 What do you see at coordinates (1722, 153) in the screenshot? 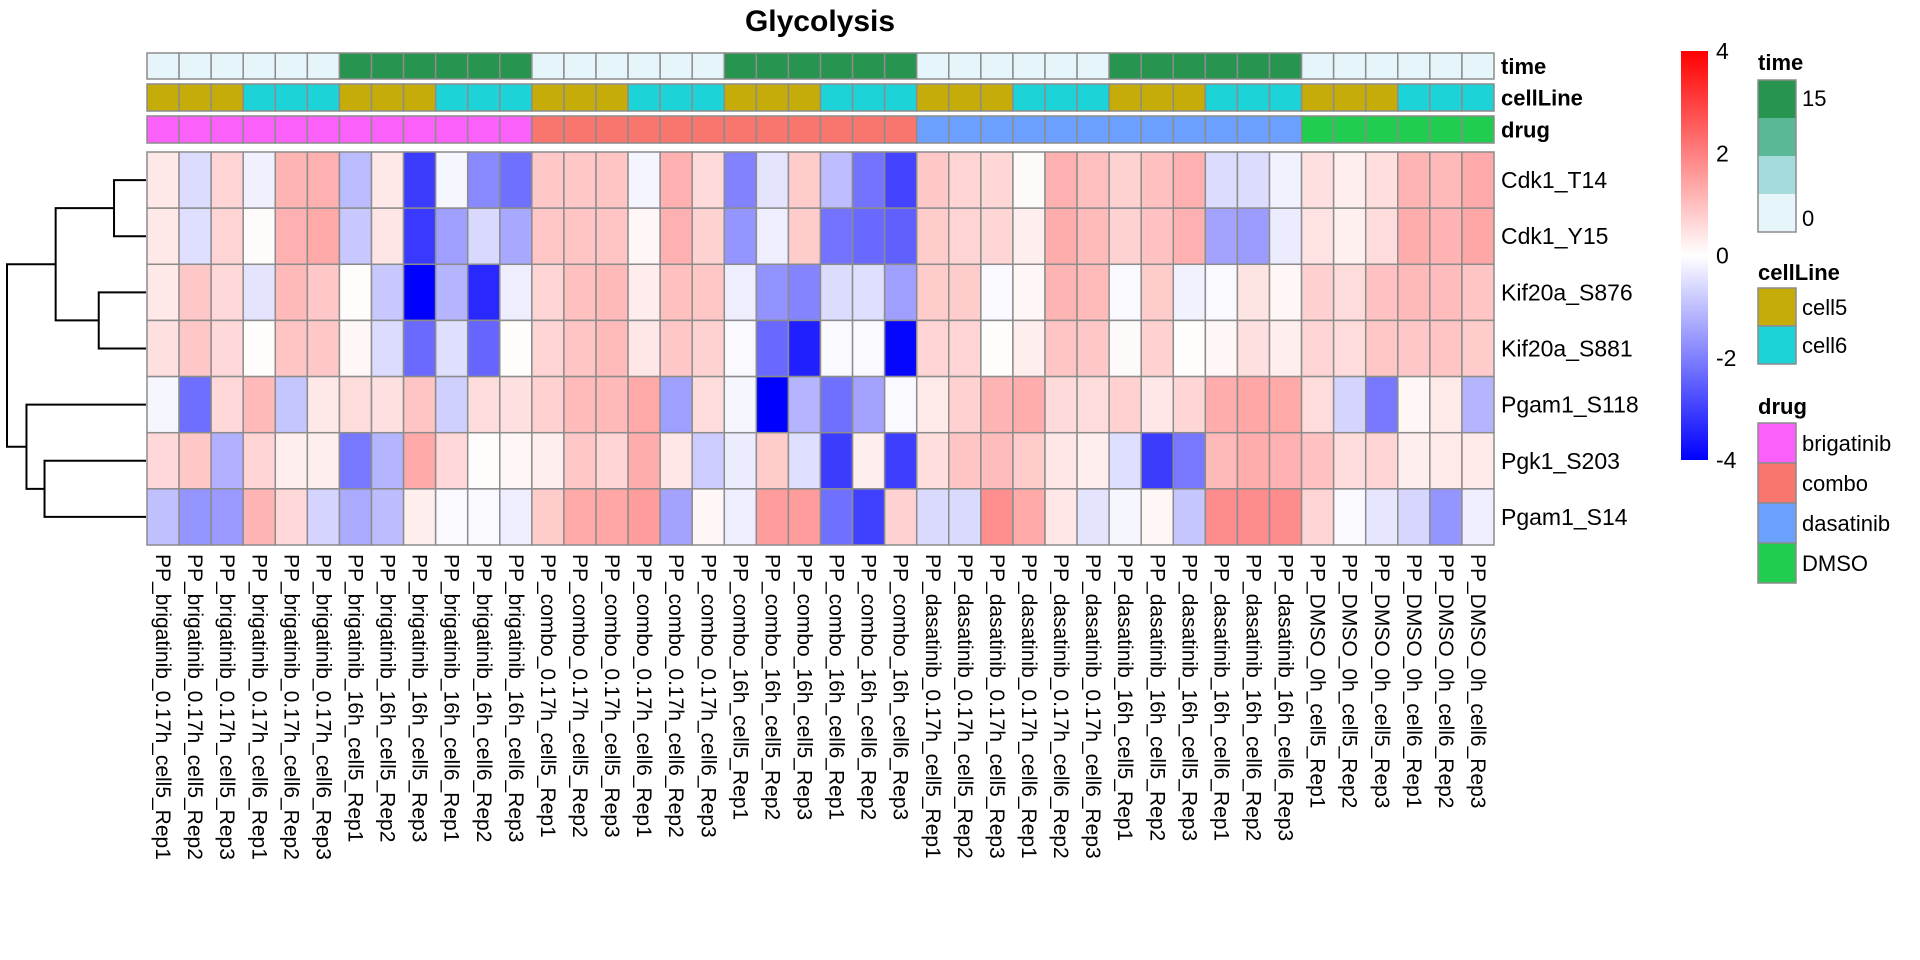
I see `color-scale-tick-label: 2` at bounding box center [1722, 153].